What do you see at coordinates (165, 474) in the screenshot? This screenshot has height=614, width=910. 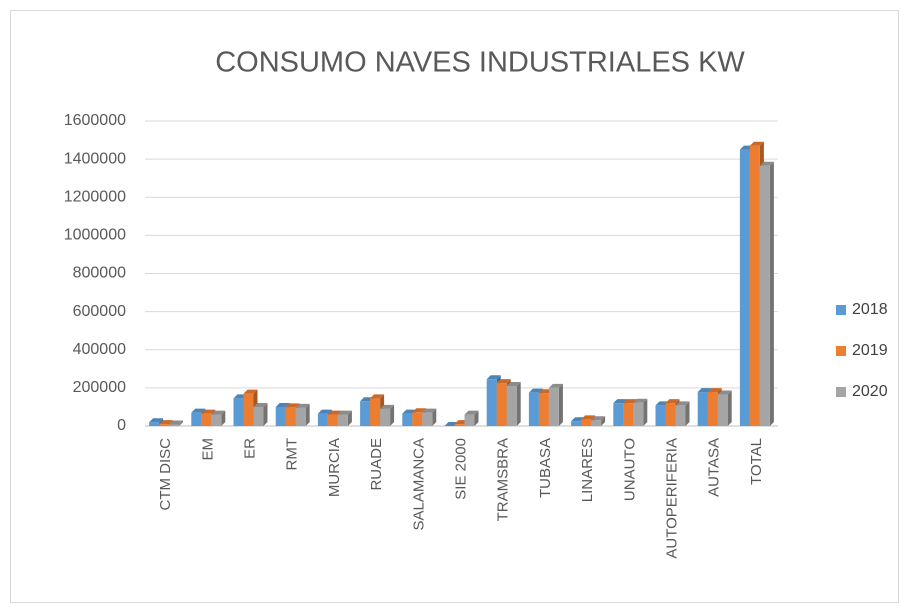 I see `x-tick-label: CTM DISC` at bounding box center [165, 474].